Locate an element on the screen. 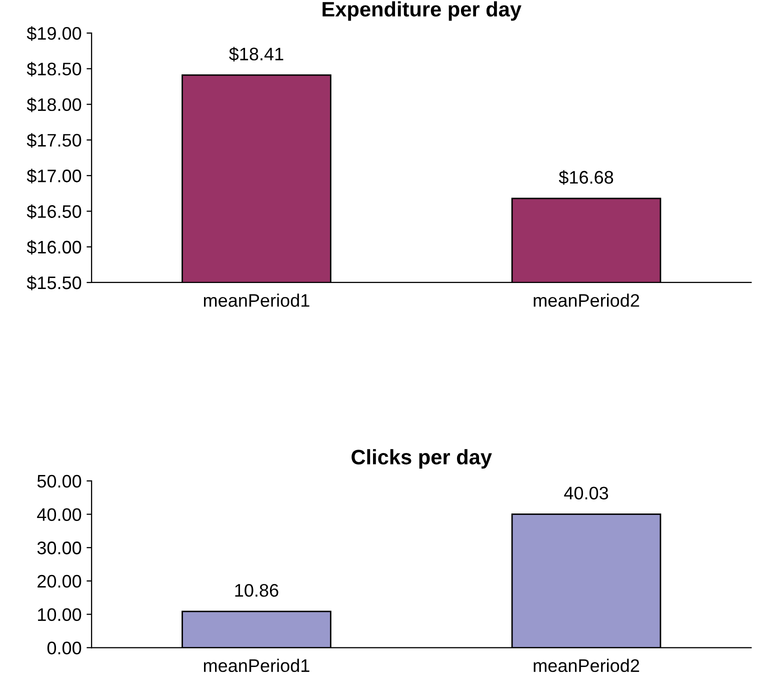  chart-title: Clicks per day is located at coordinates (422, 459).